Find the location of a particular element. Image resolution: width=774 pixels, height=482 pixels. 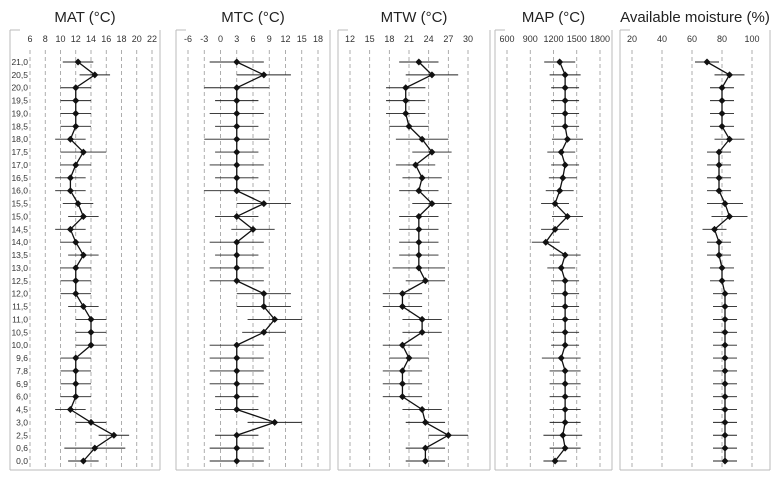

depth-label: 17,0 is located at coordinates (19, 165).